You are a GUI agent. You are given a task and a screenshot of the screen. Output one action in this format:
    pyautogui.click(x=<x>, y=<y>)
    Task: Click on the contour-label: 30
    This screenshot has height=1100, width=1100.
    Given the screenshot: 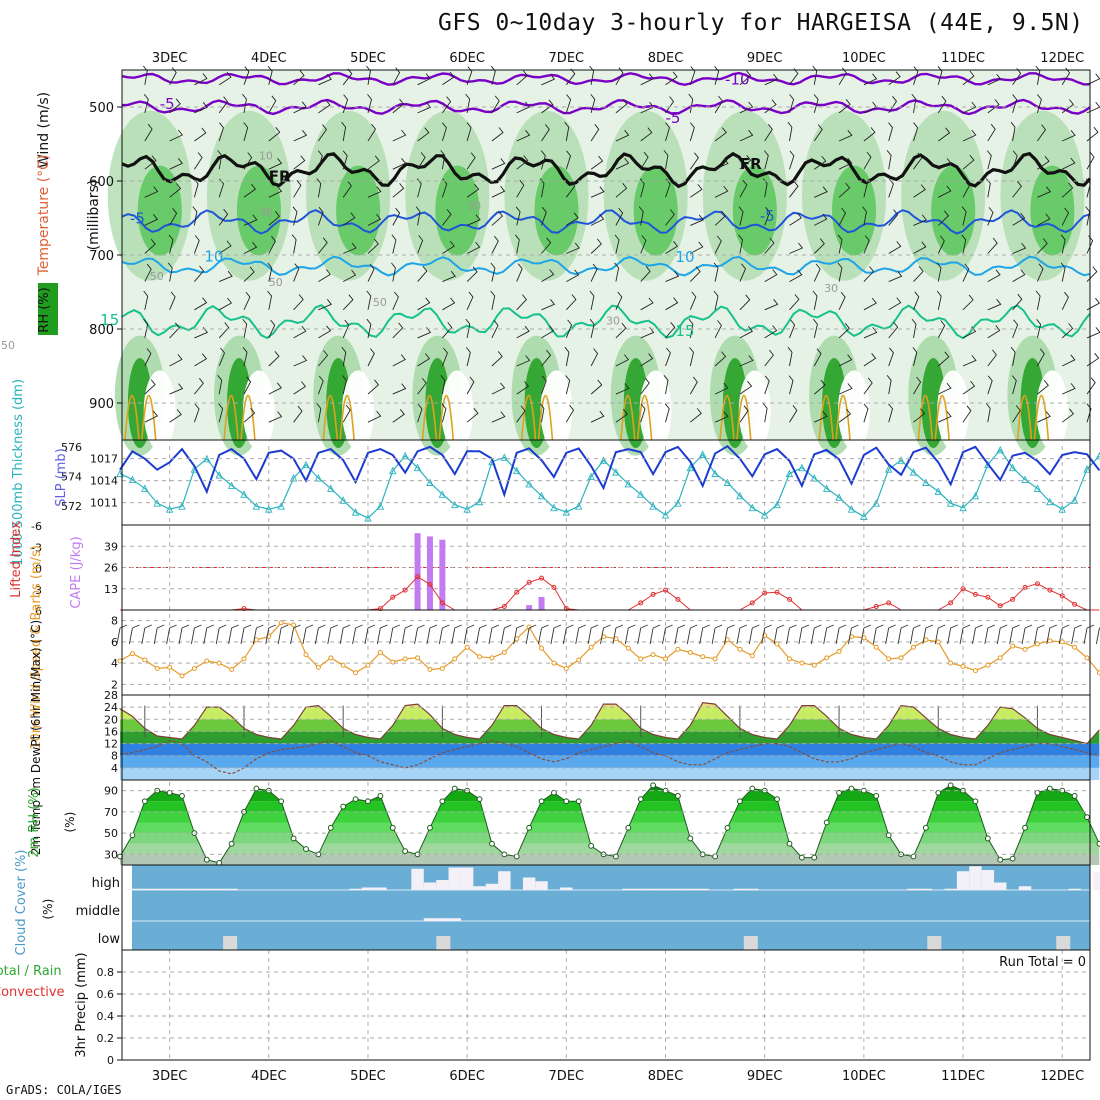 What is the action you would take?
    pyautogui.click(x=831, y=288)
    